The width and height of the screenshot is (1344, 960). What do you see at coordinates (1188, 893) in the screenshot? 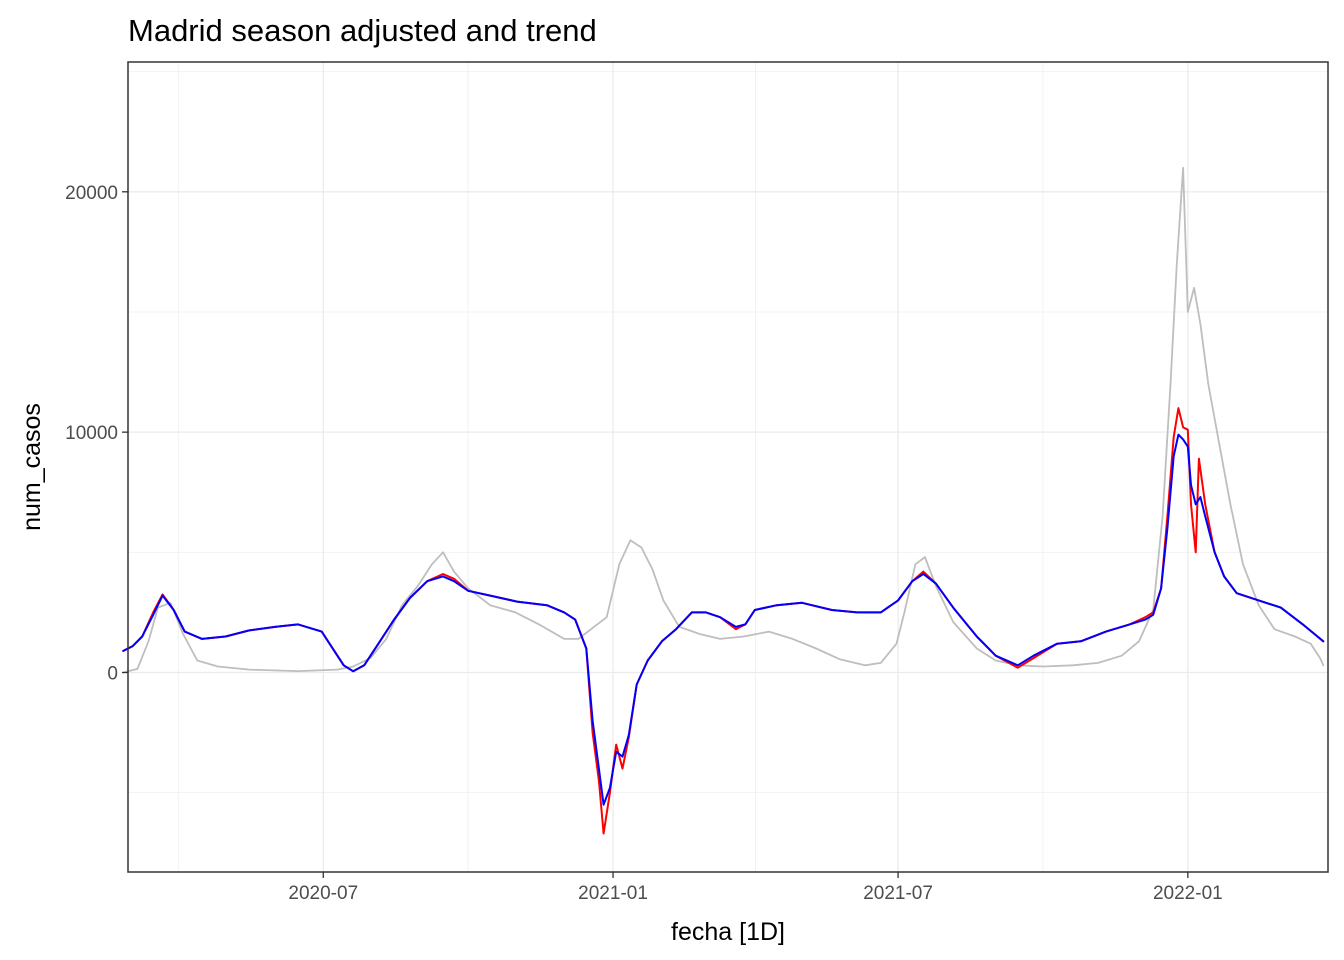
I see `x-tick-label: 2022-01` at bounding box center [1188, 893].